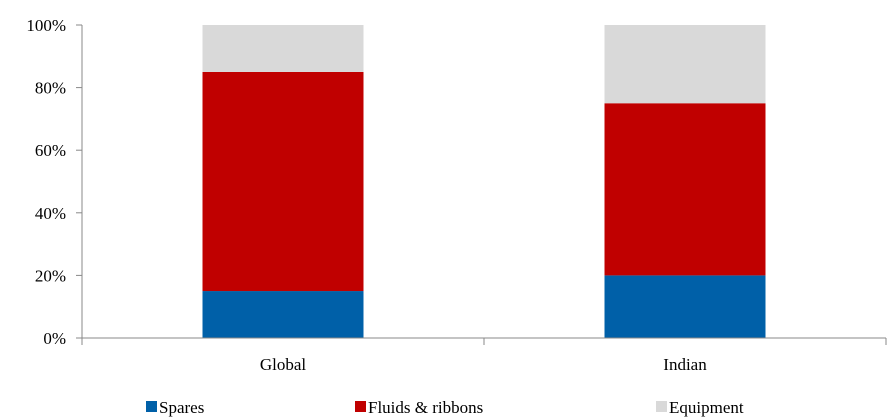  What do you see at coordinates (685, 364) in the screenshot?
I see `x-tick-label-indian: Indian` at bounding box center [685, 364].